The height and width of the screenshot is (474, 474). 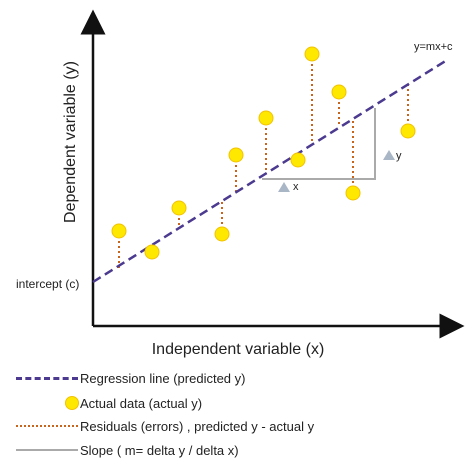 I want to click on dotted-line-icon, so click(x=47, y=426).